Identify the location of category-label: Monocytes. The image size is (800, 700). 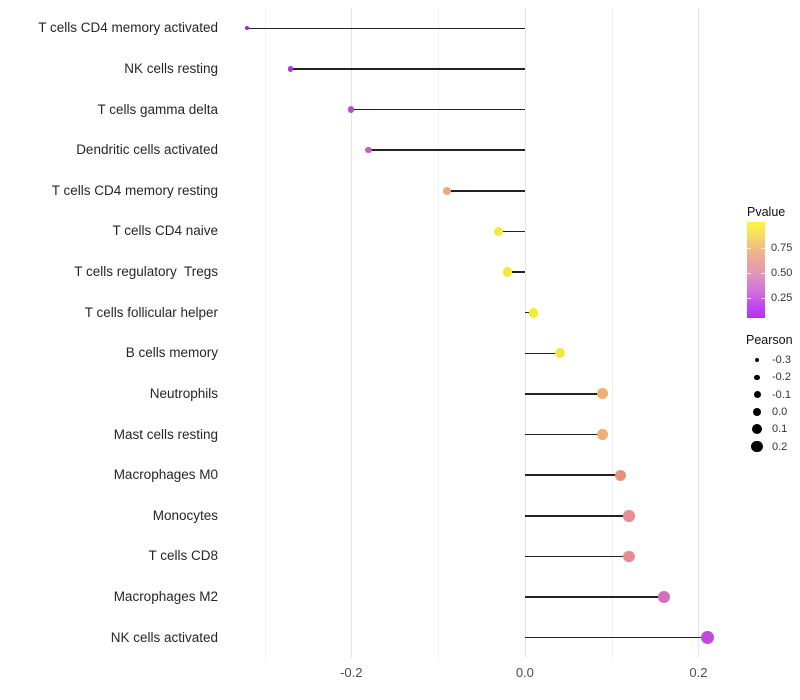
(185, 515).